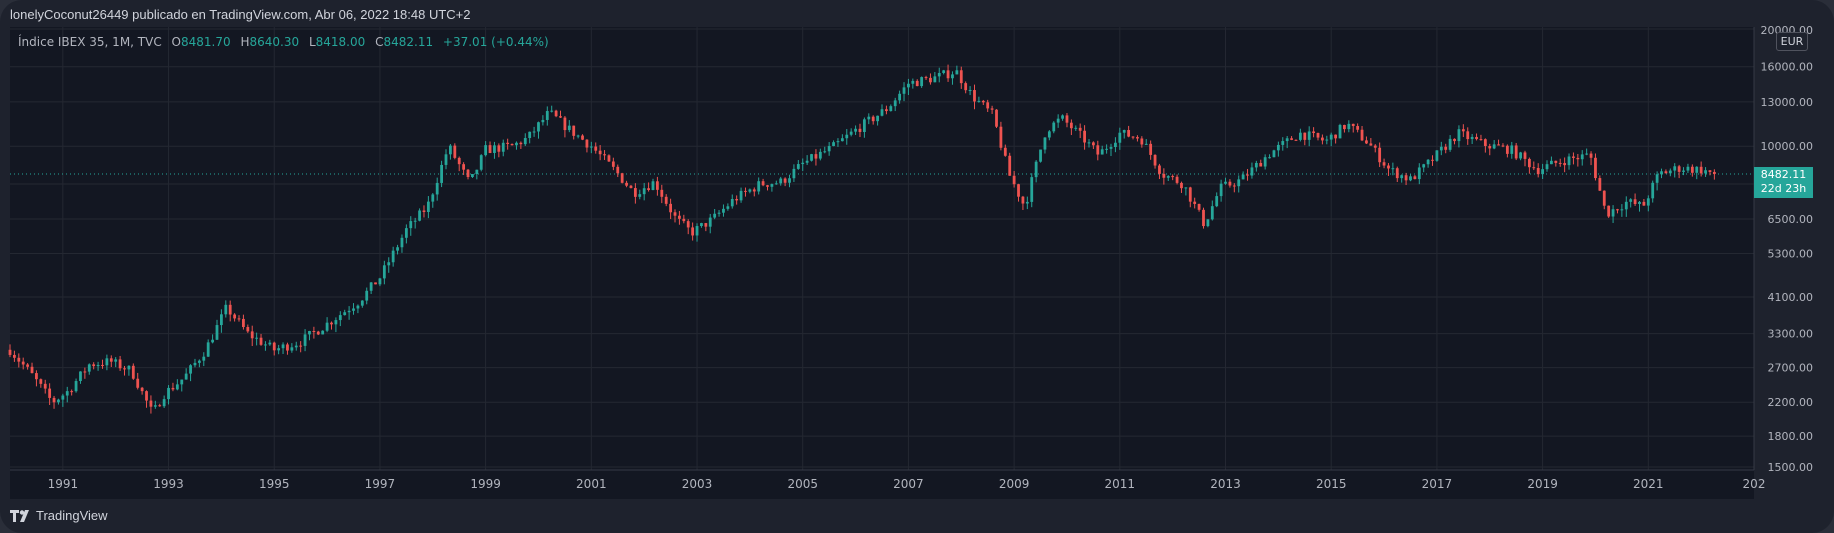 The height and width of the screenshot is (533, 1834). I want to click on tradingview-logo-icon, so click(19, 516).